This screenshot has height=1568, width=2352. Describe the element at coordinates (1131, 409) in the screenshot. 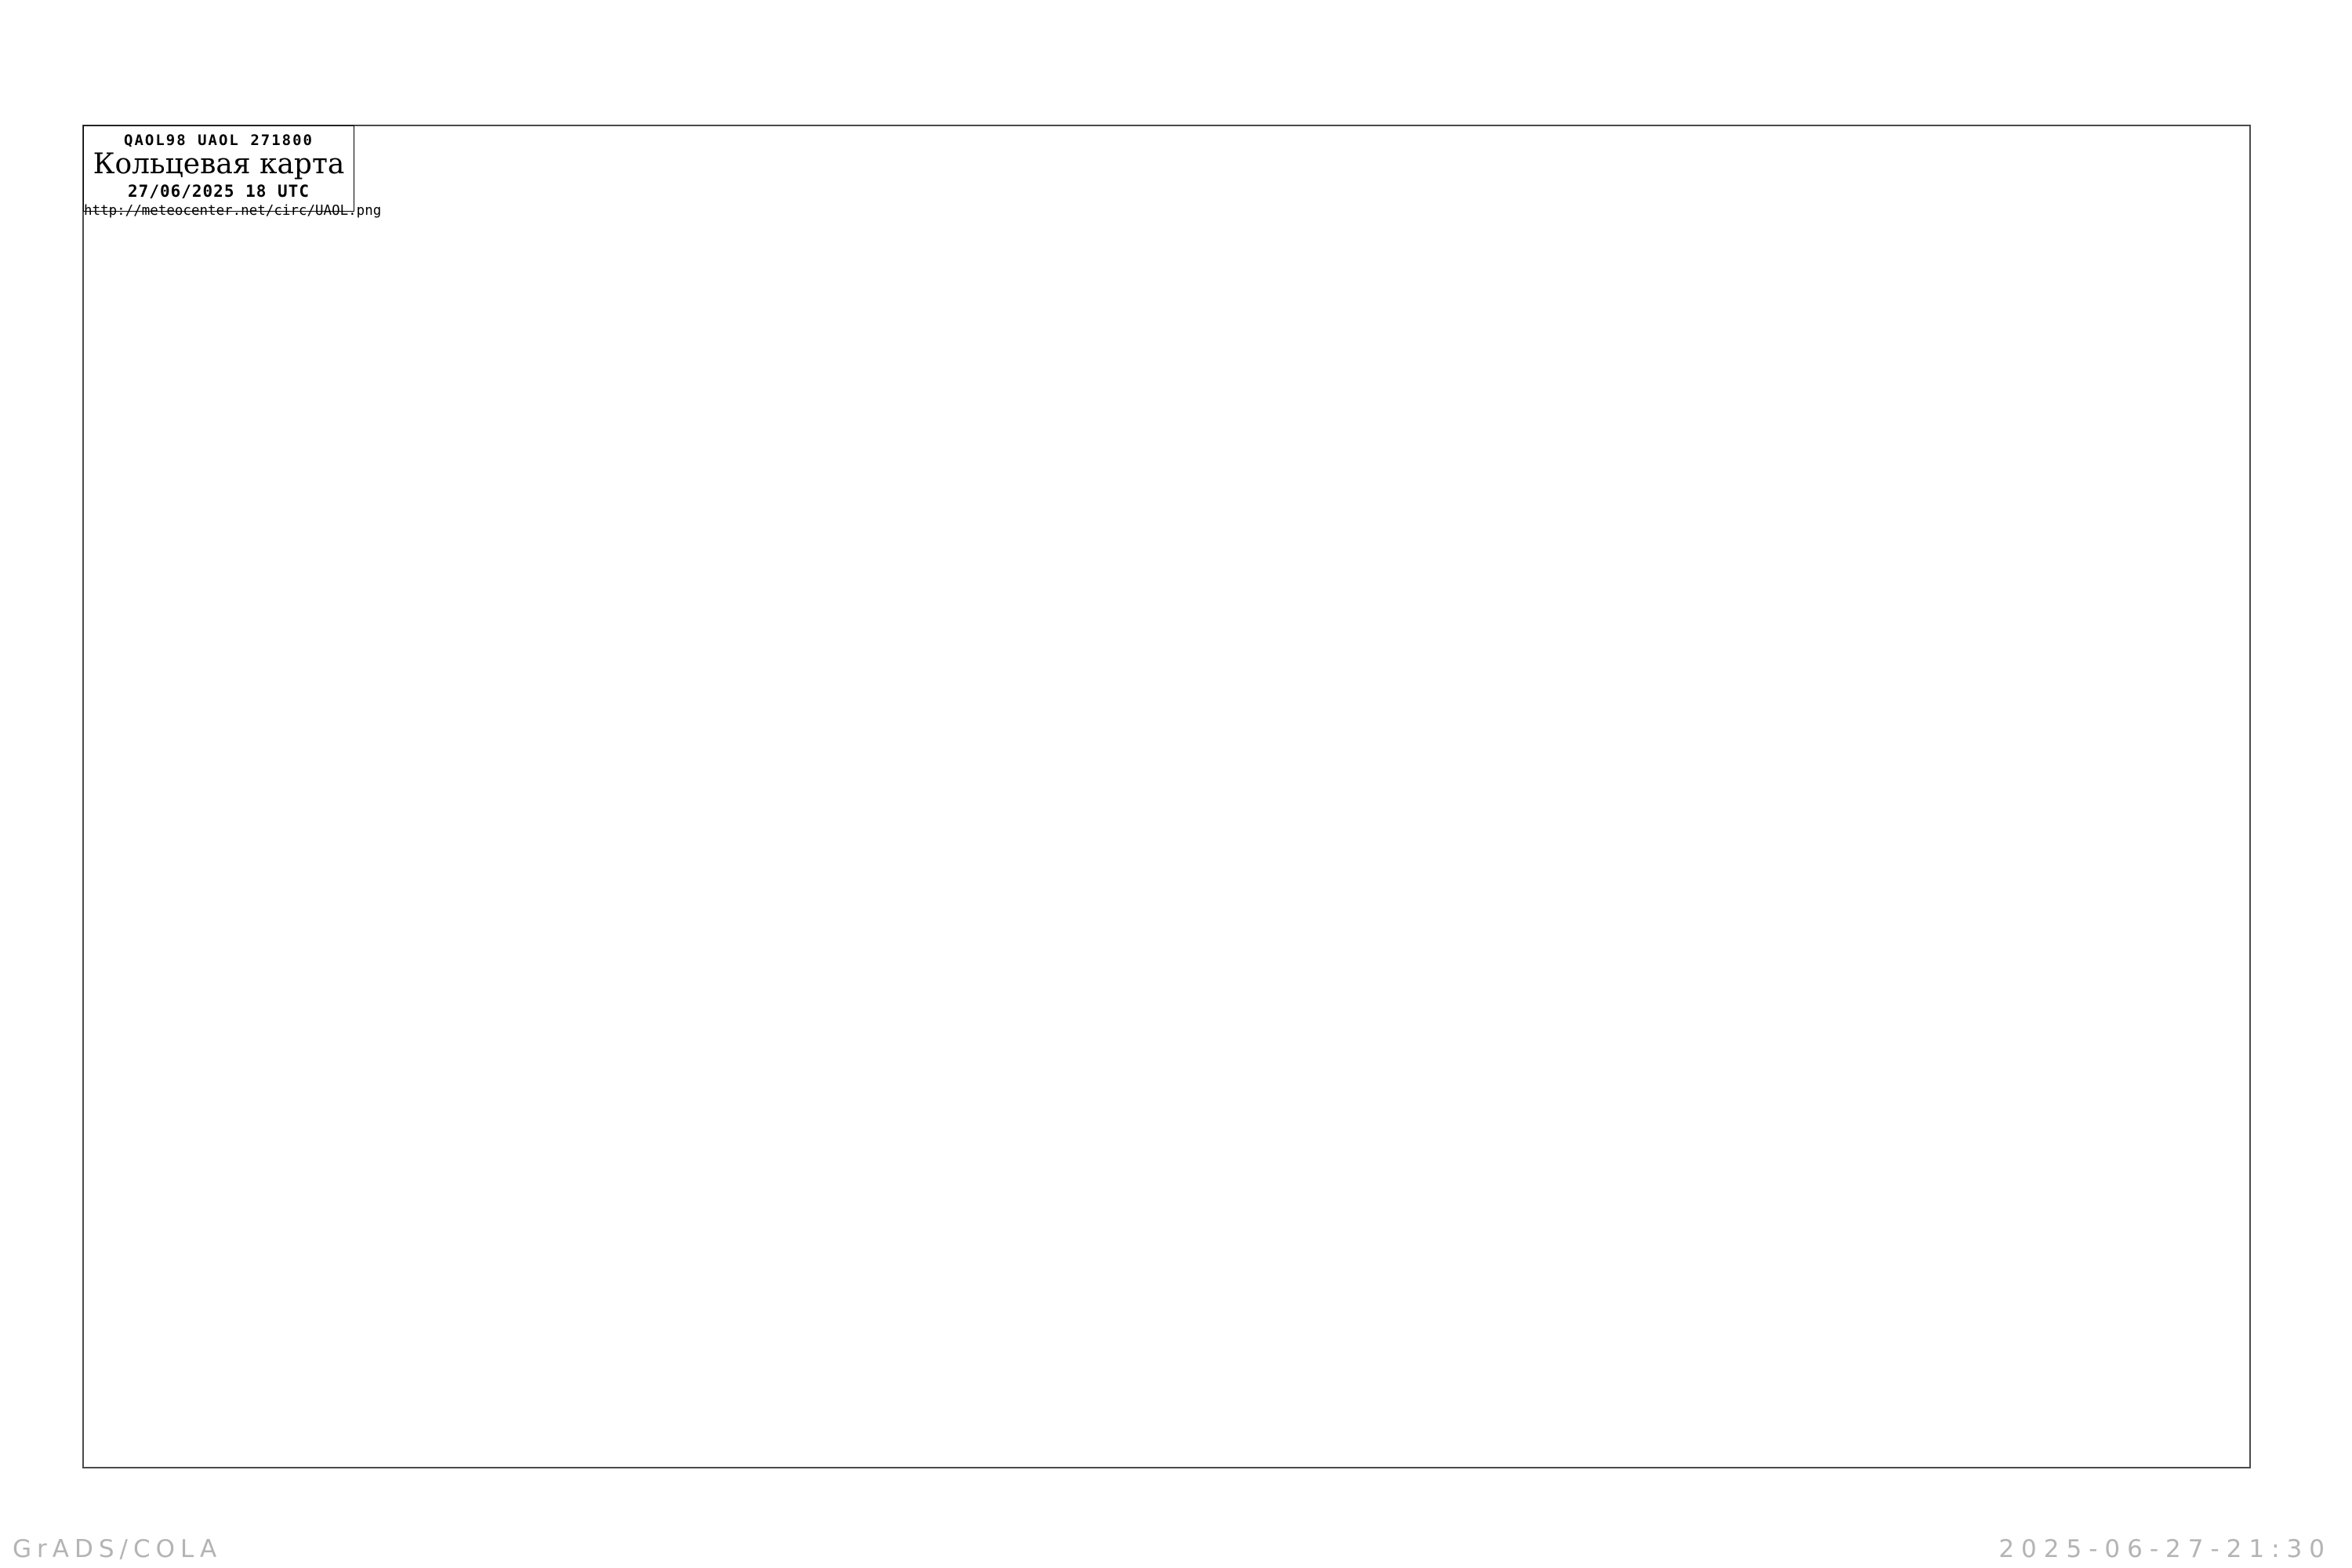

I see `station-value: 977` at that location.